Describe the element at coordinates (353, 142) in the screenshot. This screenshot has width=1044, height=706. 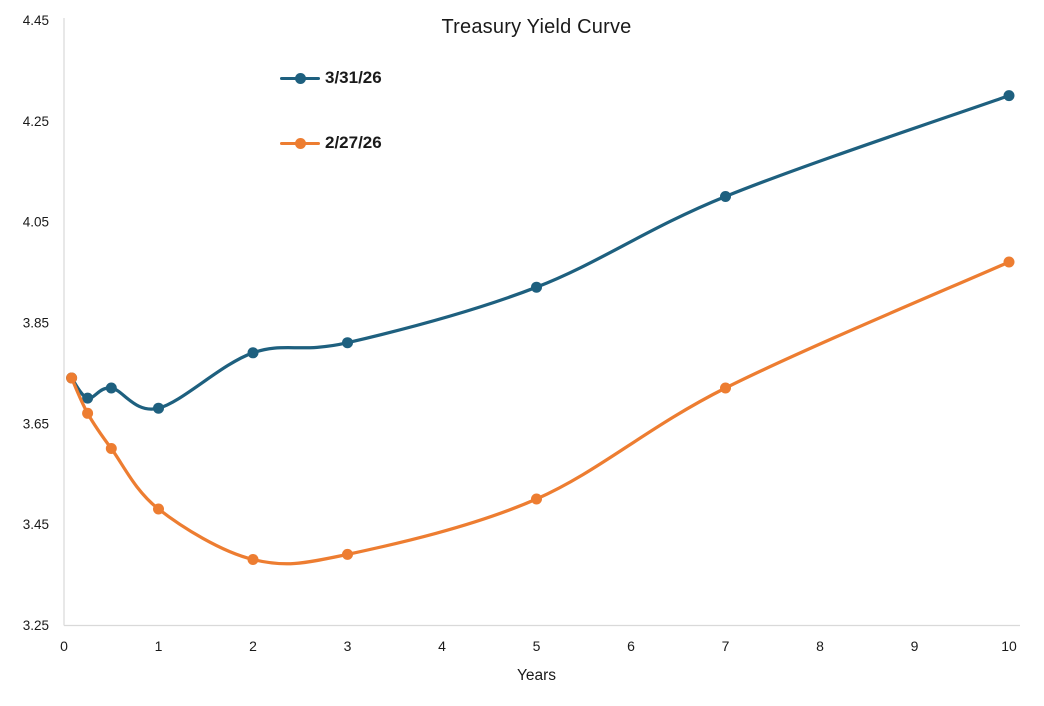
I see `legend-label: 2/27/26` at that location.